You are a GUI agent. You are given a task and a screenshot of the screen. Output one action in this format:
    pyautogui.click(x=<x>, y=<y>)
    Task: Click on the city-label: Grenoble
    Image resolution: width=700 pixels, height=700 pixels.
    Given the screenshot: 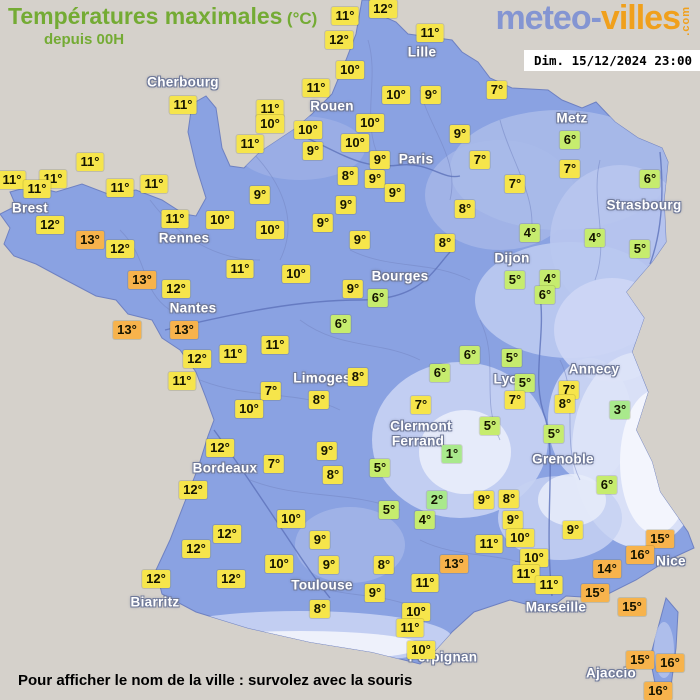 What is the action you would take?
    pyautogui.click(x=563, y=459)
    